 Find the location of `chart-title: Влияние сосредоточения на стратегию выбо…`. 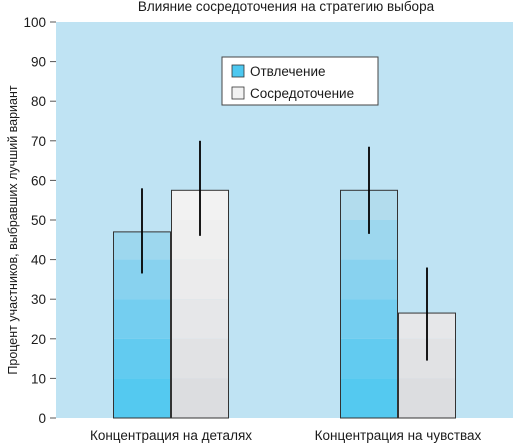

chart-title: Влияние сосредоточения на стратегию выбо… is located at coordinates (286, 7).